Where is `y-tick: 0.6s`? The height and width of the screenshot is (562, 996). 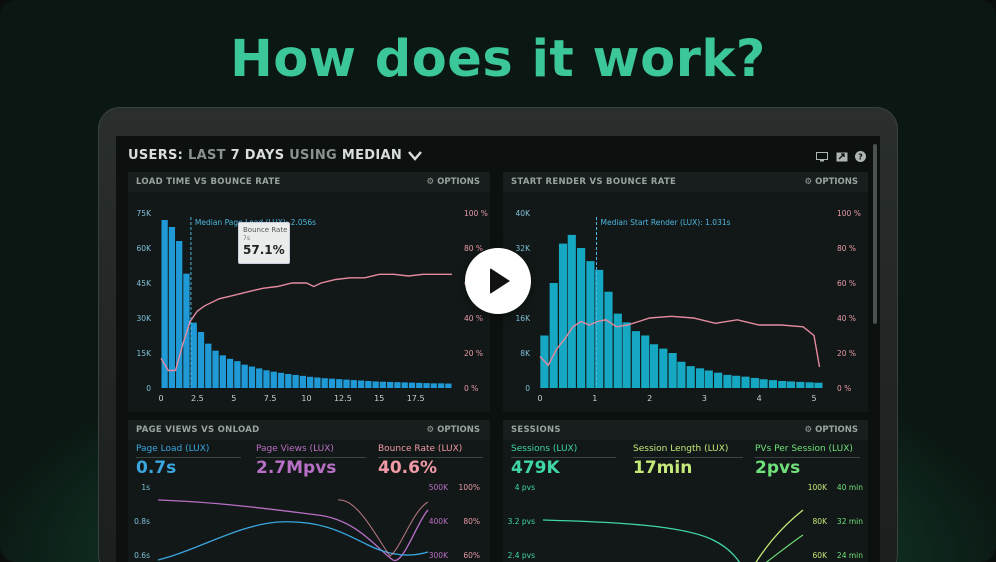
y-tick: 0.6s is located at coordinates (142, 555).